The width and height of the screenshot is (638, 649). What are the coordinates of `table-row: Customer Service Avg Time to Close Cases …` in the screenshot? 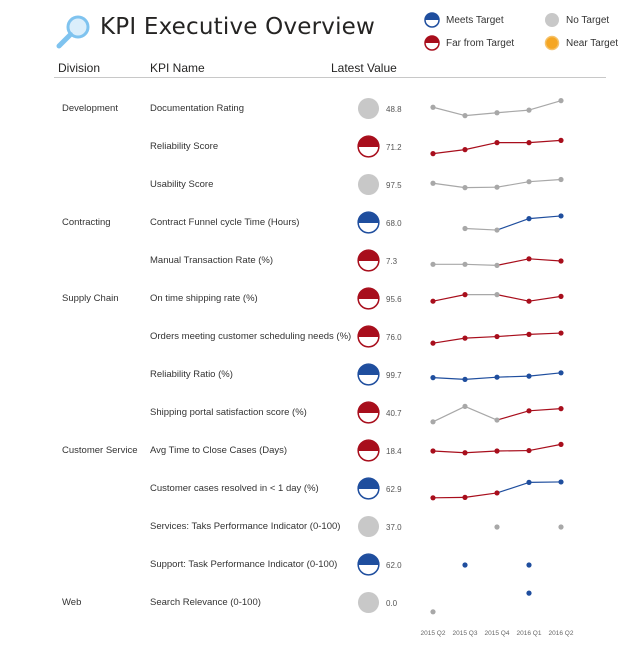 It's located at (319, 451).